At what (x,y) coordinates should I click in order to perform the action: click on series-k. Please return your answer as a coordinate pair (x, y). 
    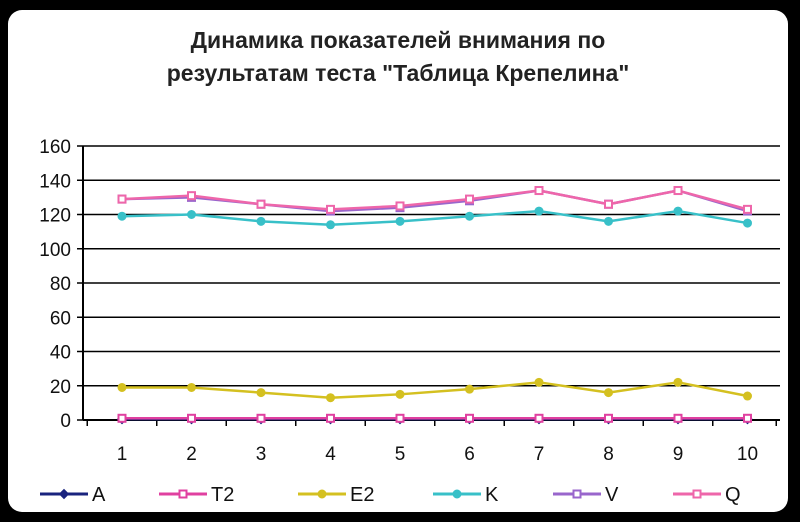
    Looking at the image, I should click on (434, 218).